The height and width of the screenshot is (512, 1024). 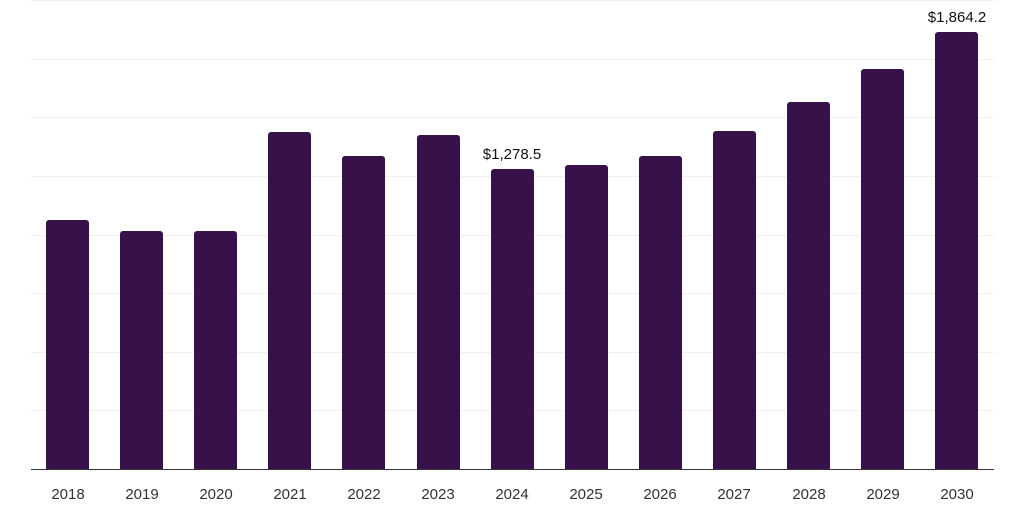 I want to click on bar-2022, so click(x=363, y=312).